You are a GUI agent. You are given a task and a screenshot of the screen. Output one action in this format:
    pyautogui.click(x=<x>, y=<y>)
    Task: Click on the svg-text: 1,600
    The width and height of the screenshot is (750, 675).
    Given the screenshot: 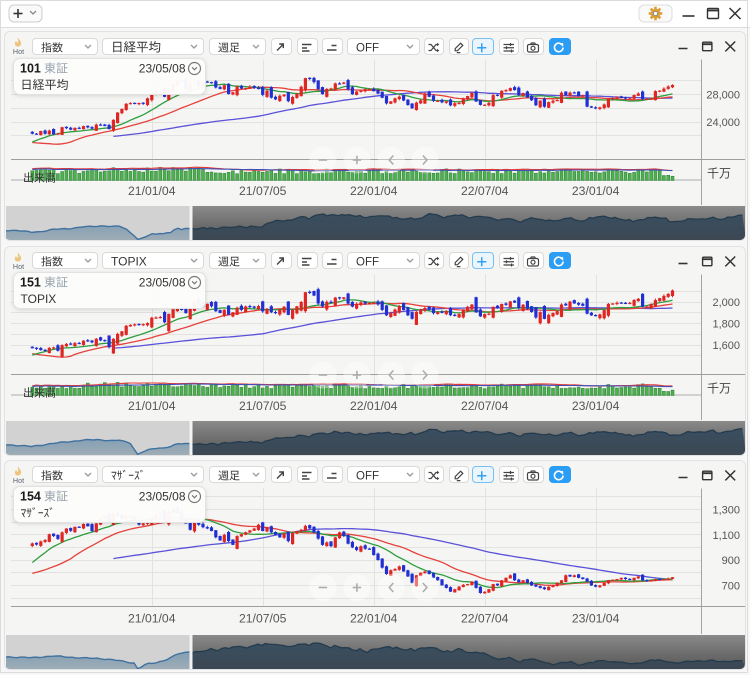 What is the action you would take?
    pyautogui.click(x=726, y=346)
    